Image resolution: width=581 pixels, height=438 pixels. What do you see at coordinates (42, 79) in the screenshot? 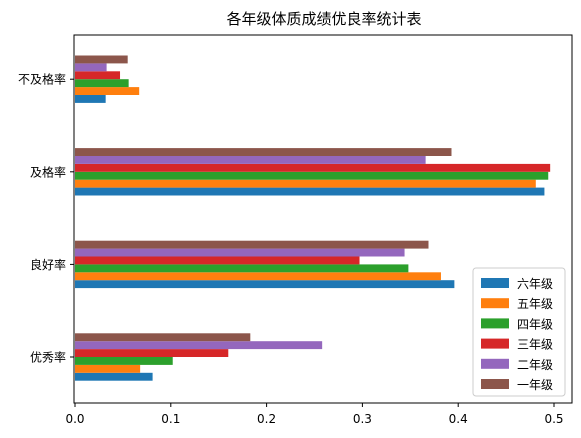
I see `y-tick-label: 不及格率` at bounding box center [42, 79].